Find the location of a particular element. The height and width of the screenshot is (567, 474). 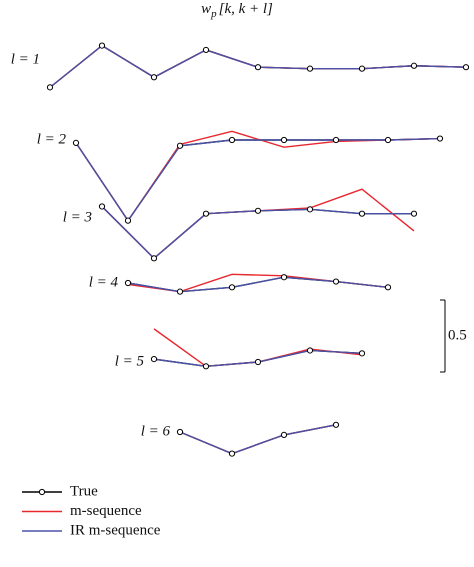

chart-title: wp [k, k + l] is located at coordinates (237, 10).